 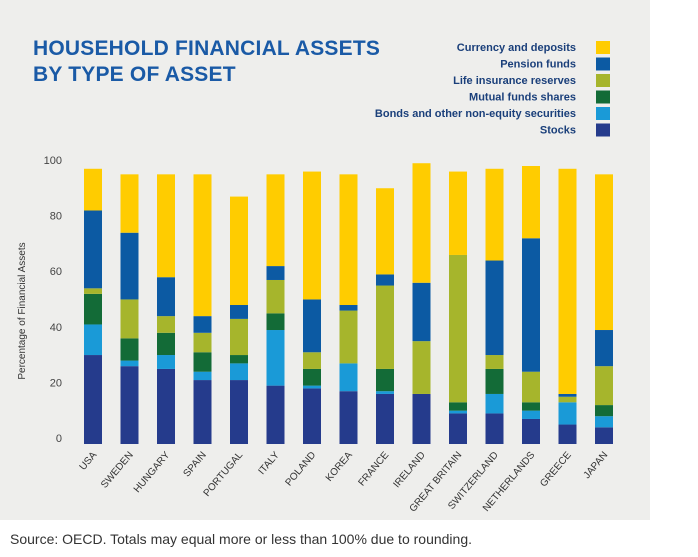 I want to click on chart-title-line-2: BY TYPE OF ASSET, so click(x=134, y=74).